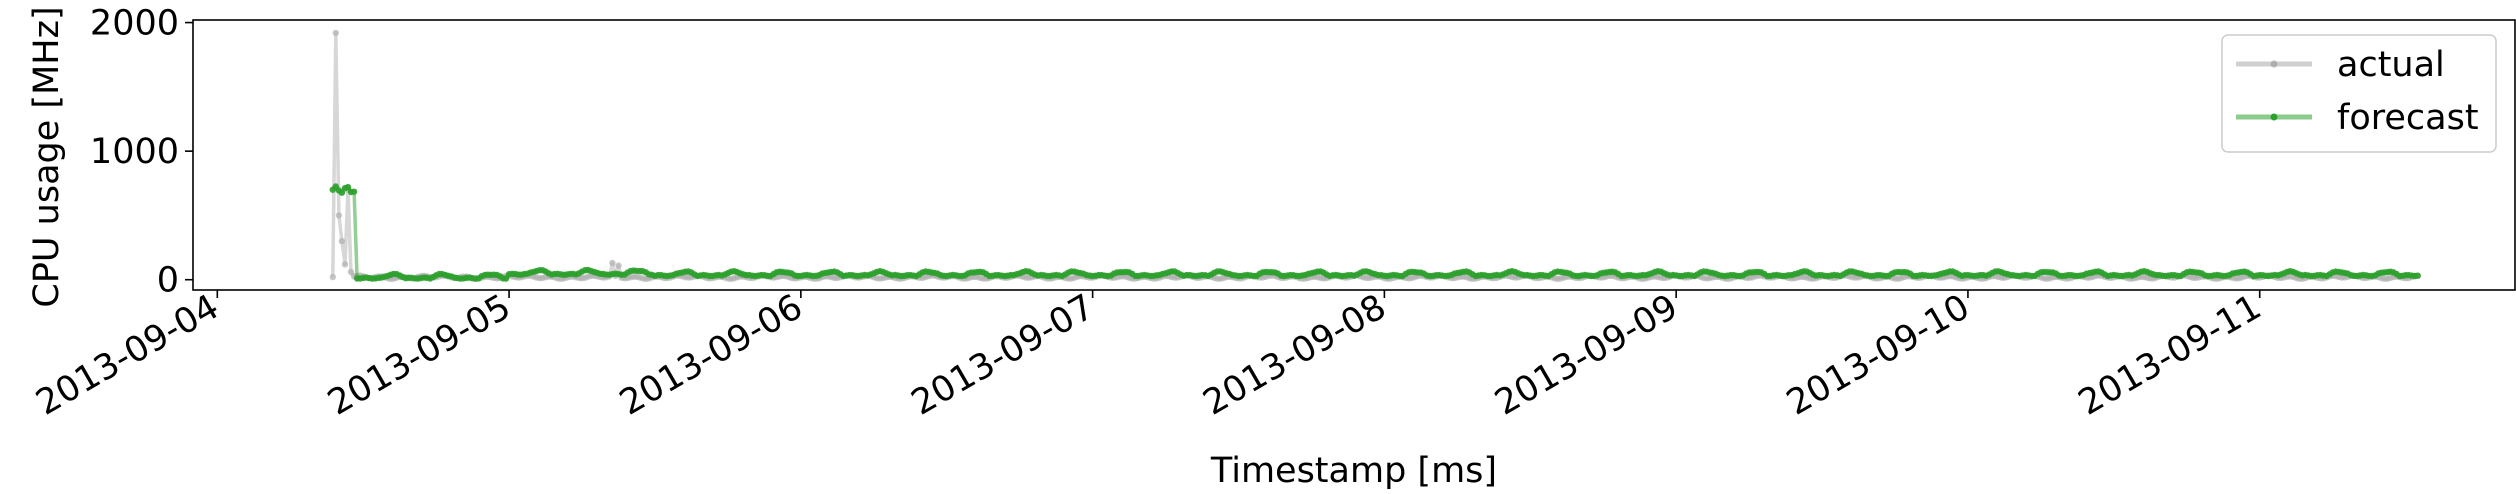 Image resolution: width=2516 pixels, height=494 pixels. I want to click on x-tick-label: 2013-09-07, so click(1003, 355).